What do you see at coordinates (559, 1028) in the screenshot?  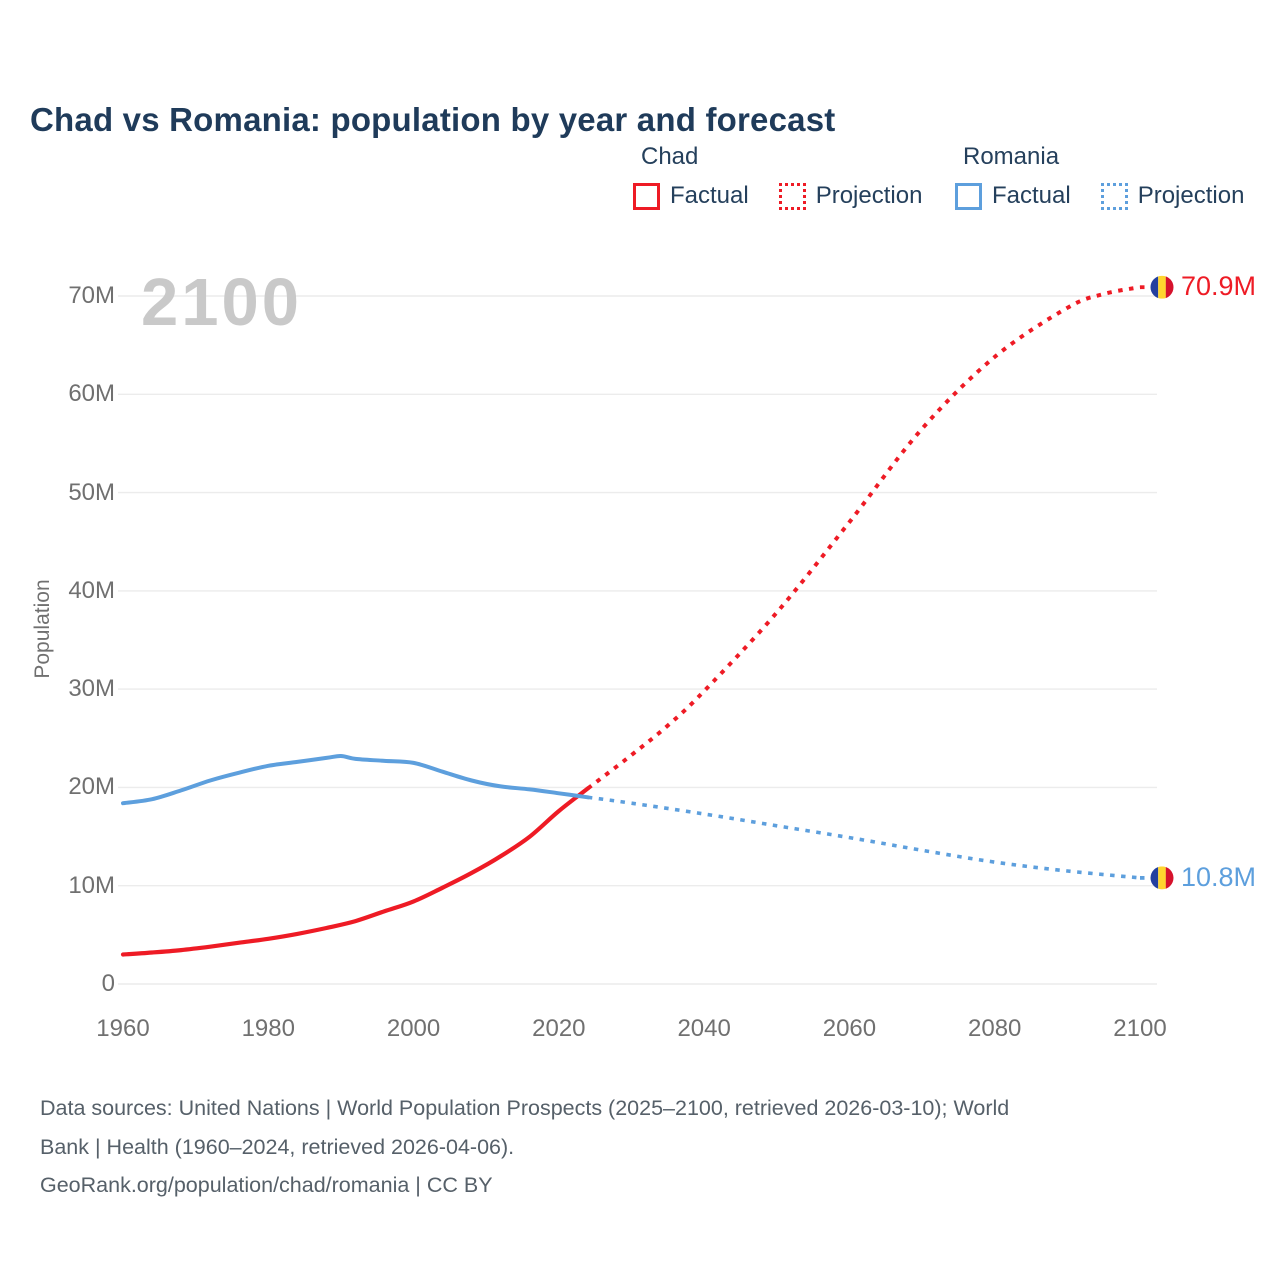 I see `x-tick-label: 2020` at bounding box center [559, 1028].